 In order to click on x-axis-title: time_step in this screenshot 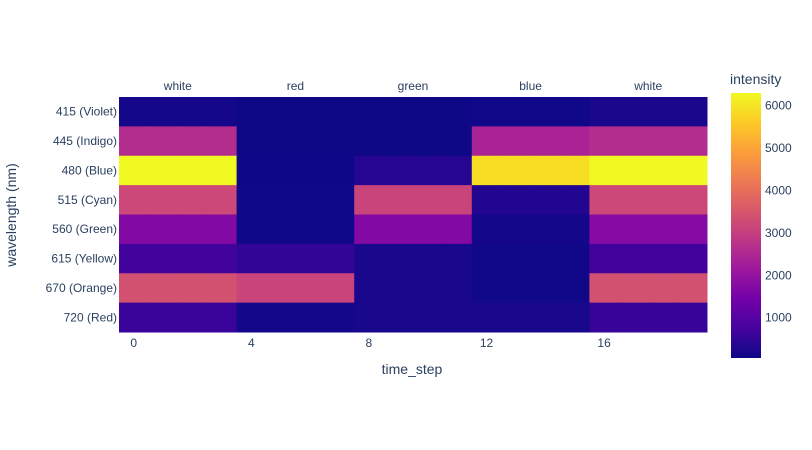, I will do `click(412, 369)`.